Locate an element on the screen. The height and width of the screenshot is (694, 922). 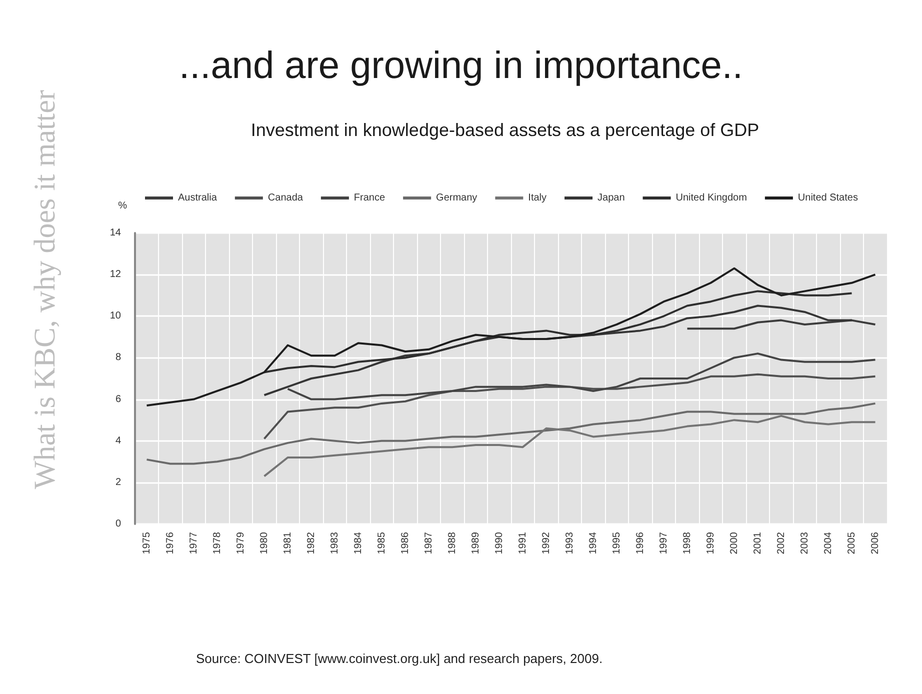
legend-label: Italy is located at coordinates (537, 198).